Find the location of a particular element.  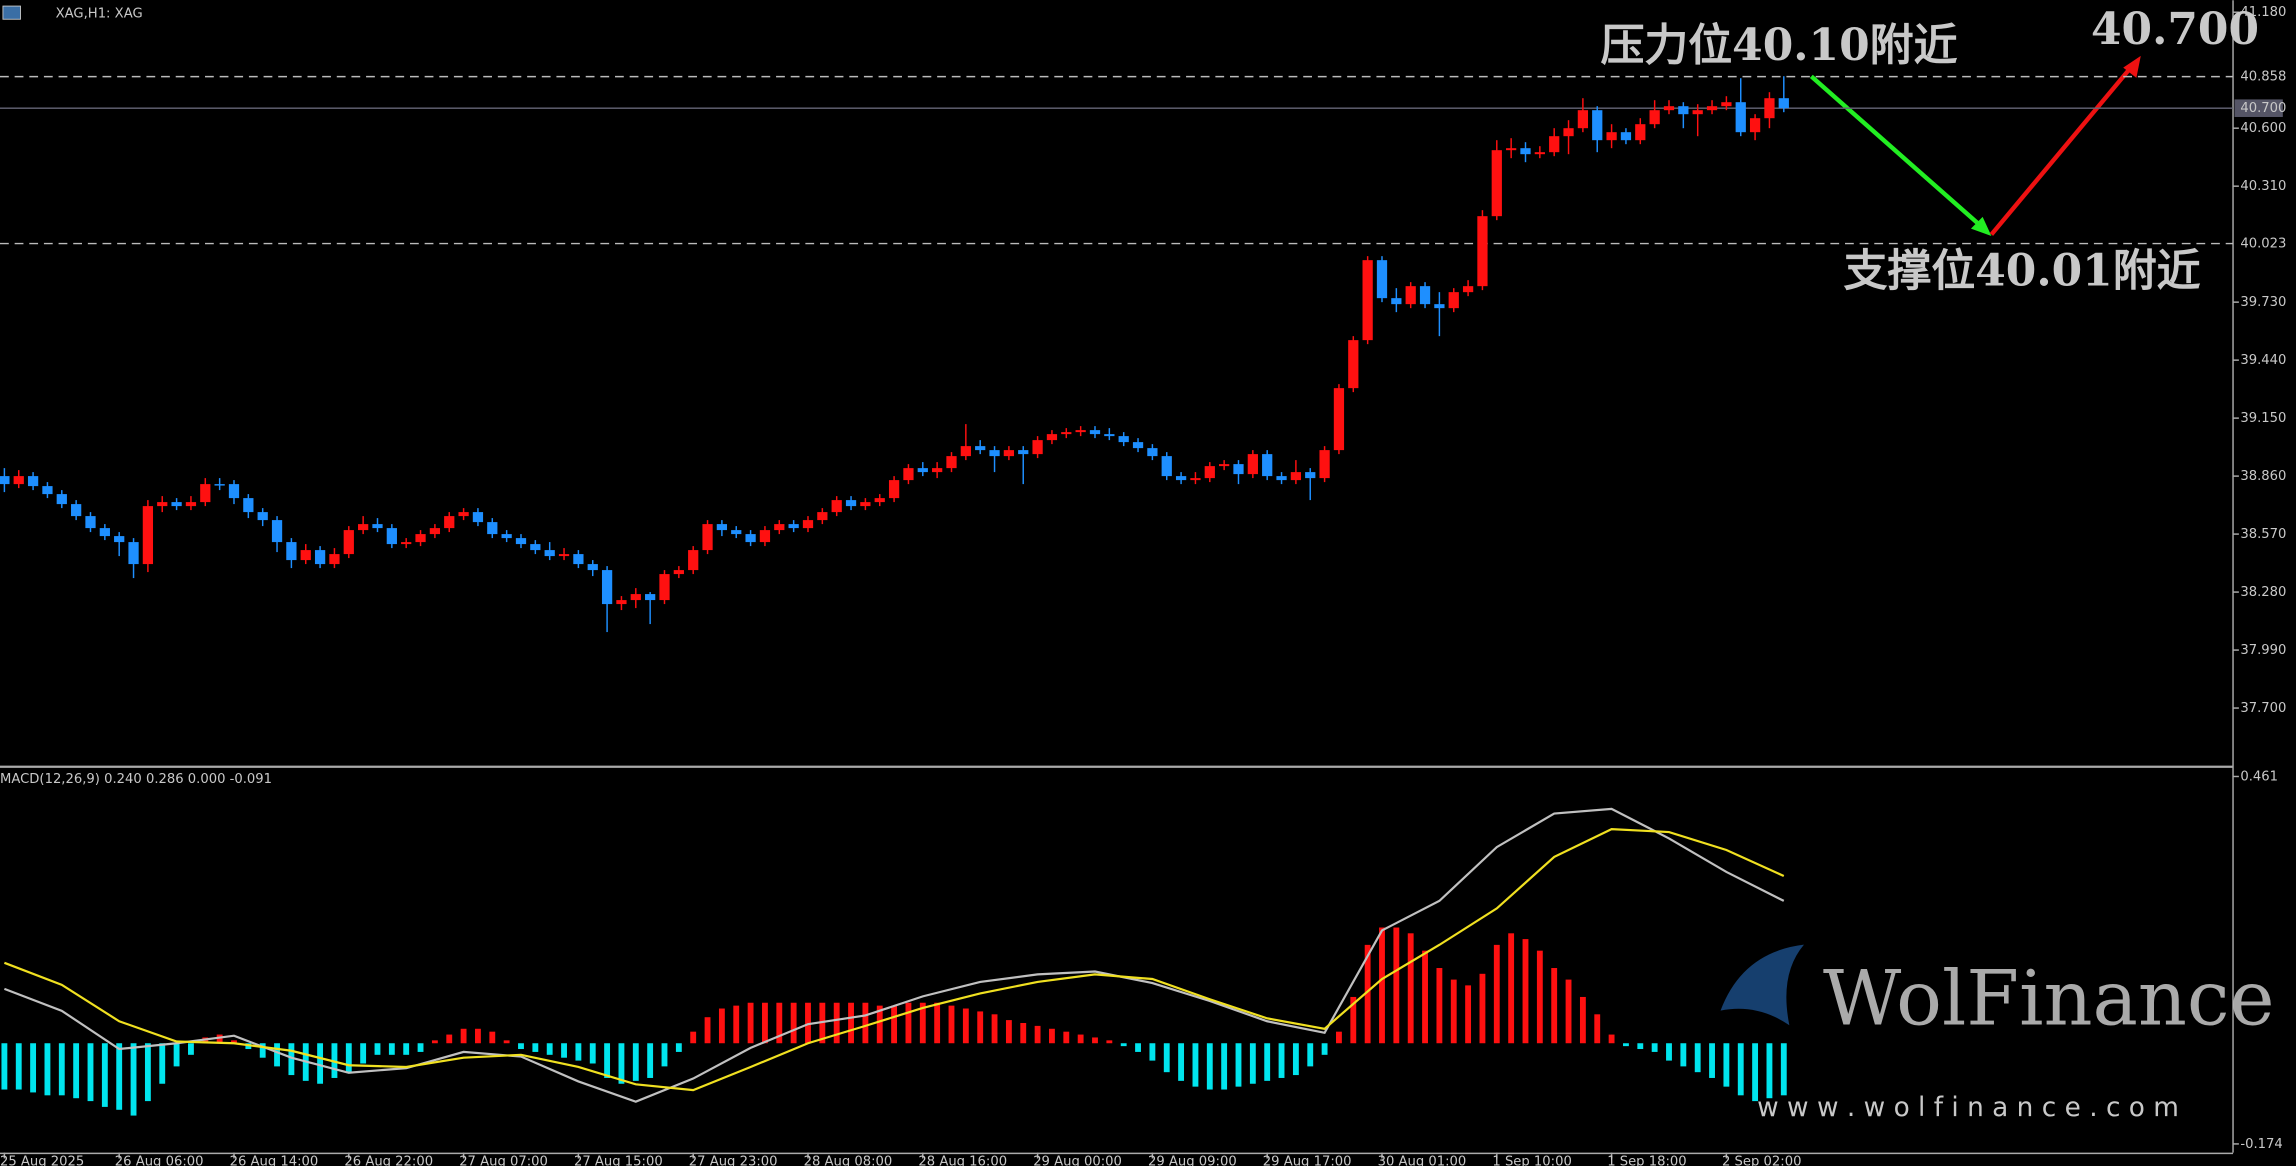

x-tick-label: 27 Aug 07:00 is located at coordinates (503, 1160).